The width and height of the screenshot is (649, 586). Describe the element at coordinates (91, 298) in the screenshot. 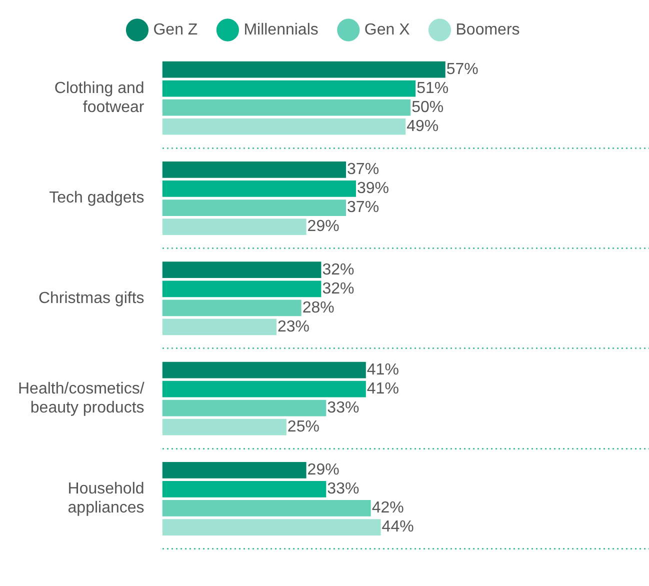

I see `y-tick-label: Christmas gifts` at that location.